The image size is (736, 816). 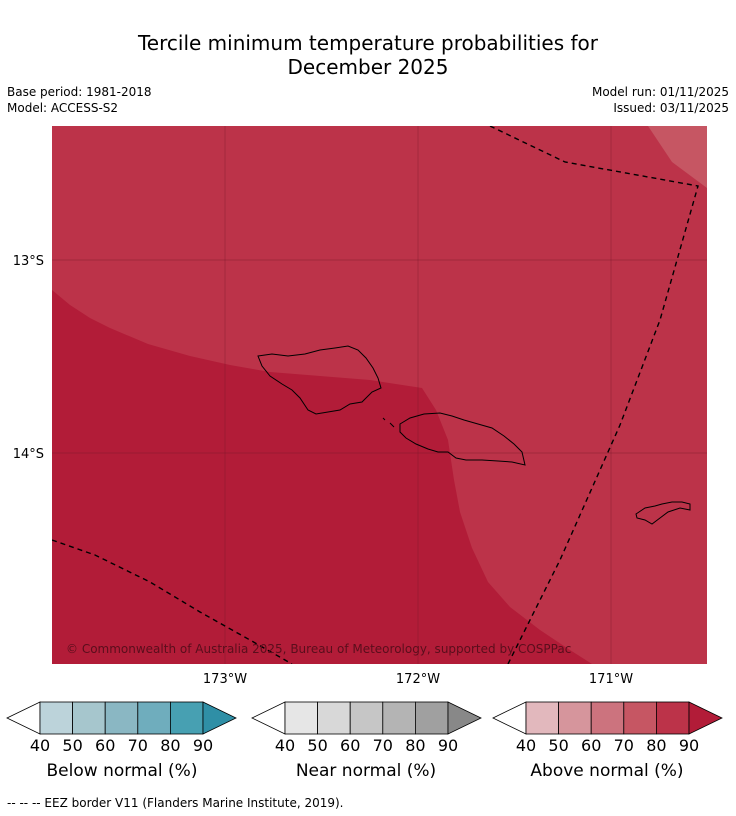 I want to click on colorbar-label-below: Below normal (%), so click(x=122, y=771).